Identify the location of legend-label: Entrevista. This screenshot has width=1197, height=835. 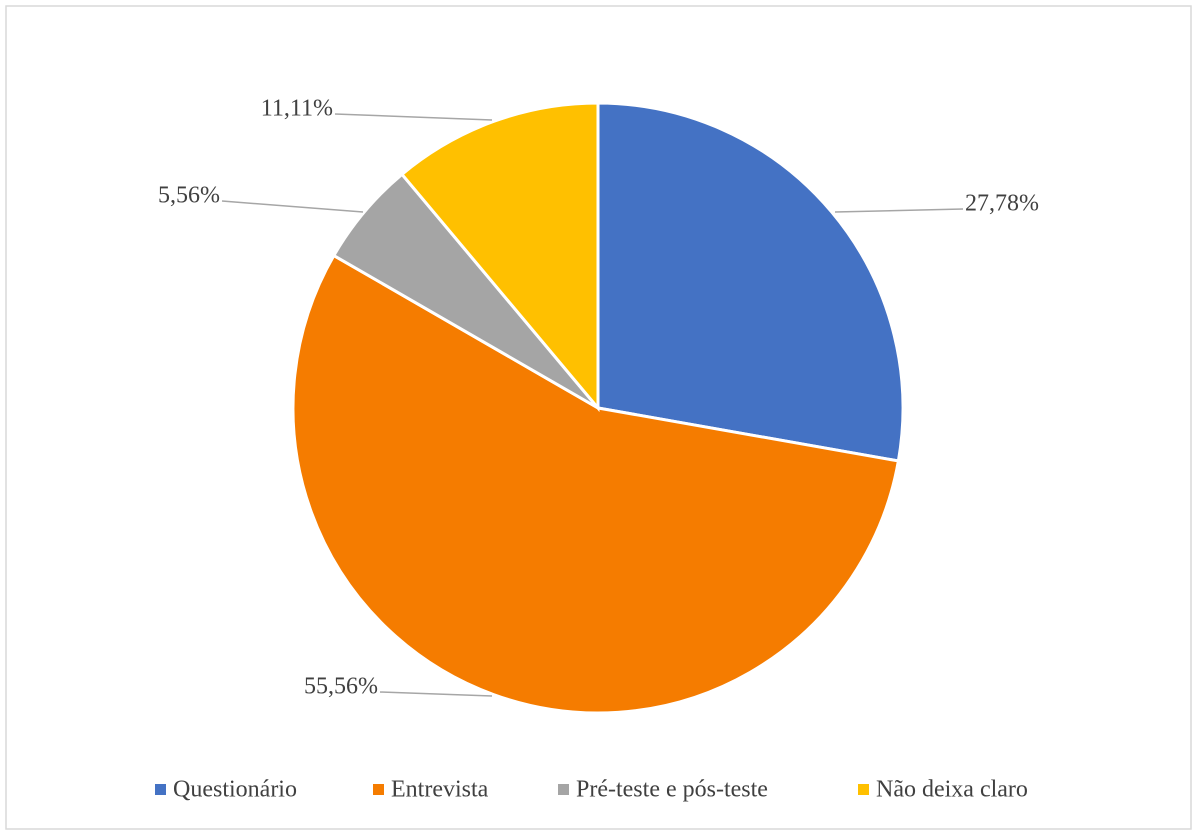
(440, 790).